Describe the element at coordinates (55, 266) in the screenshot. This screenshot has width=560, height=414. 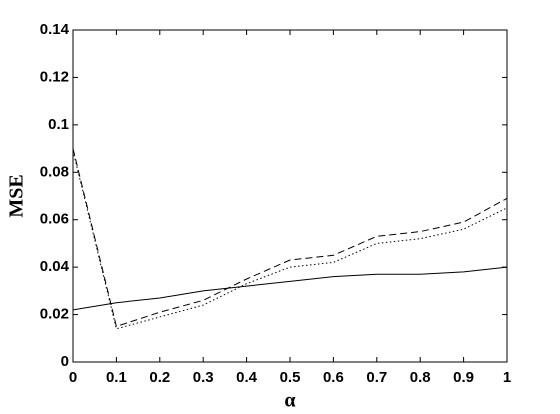
I see `y-tick-label: 0.04` at that location.